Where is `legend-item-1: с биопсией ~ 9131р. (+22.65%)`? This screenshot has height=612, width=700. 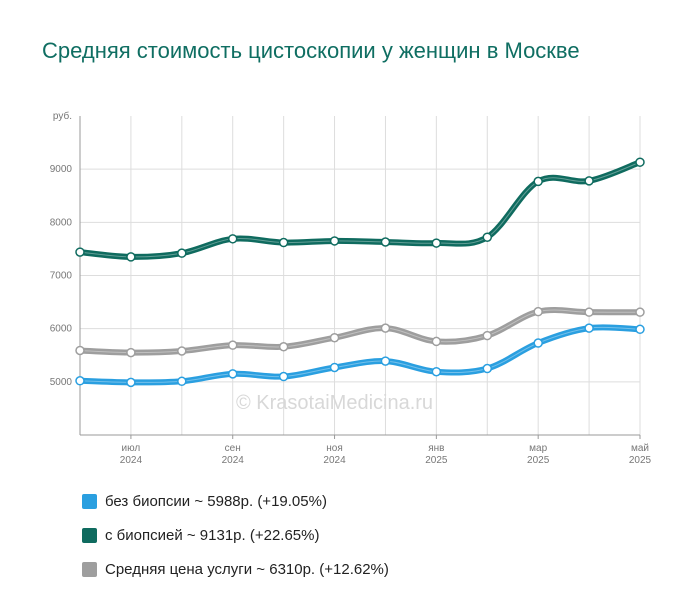 legend-item-1: с биопсией ~ 9131р. (+22.65%) is located at coordinates (235, 535).